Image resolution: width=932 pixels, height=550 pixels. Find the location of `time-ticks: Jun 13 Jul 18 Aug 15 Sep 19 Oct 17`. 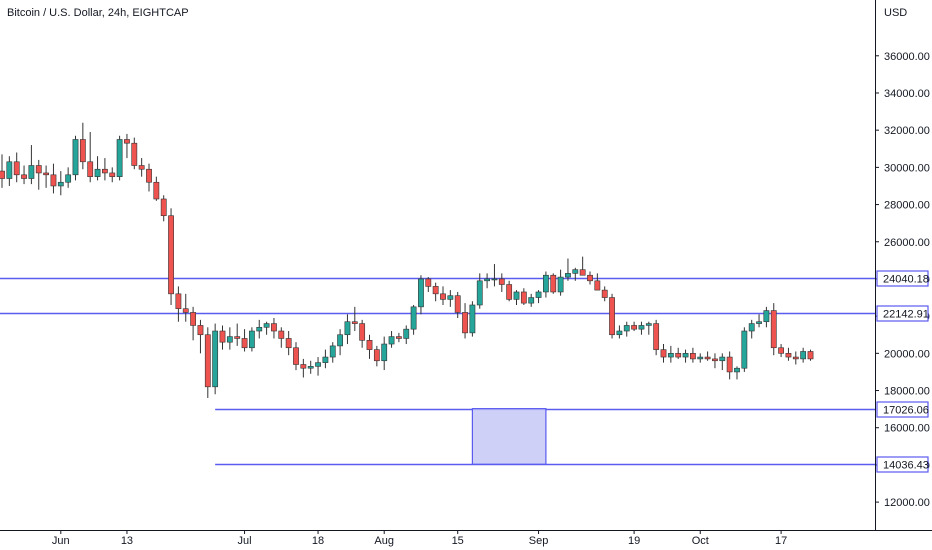

time-ticks: Jun 13 Jul 18 Aug 15 Sep 19 Oct 17 is located at coordinates (419, 538).